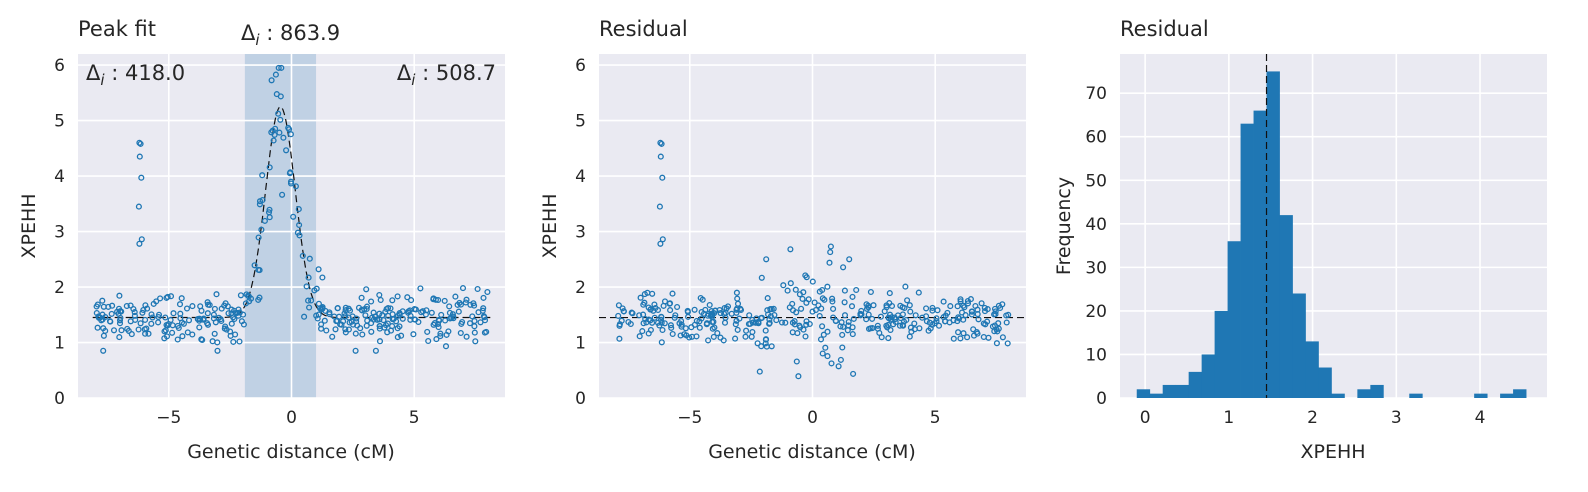 The image size is (1588, 492). What do you see at coordinates (59, 399) in the screenshot?
I see `y-tick-label: 0` at bounding box center [59, 399].